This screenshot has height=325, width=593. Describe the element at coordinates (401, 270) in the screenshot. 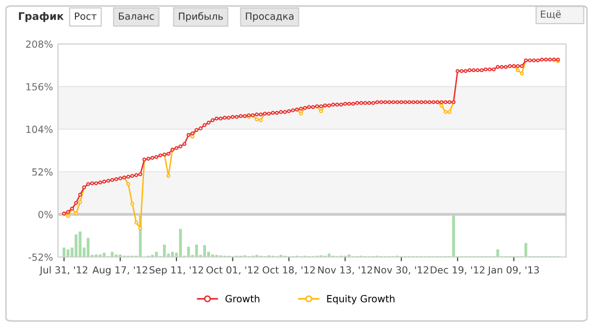

I see `x-tick-label: Nov 30, '12` at that location.